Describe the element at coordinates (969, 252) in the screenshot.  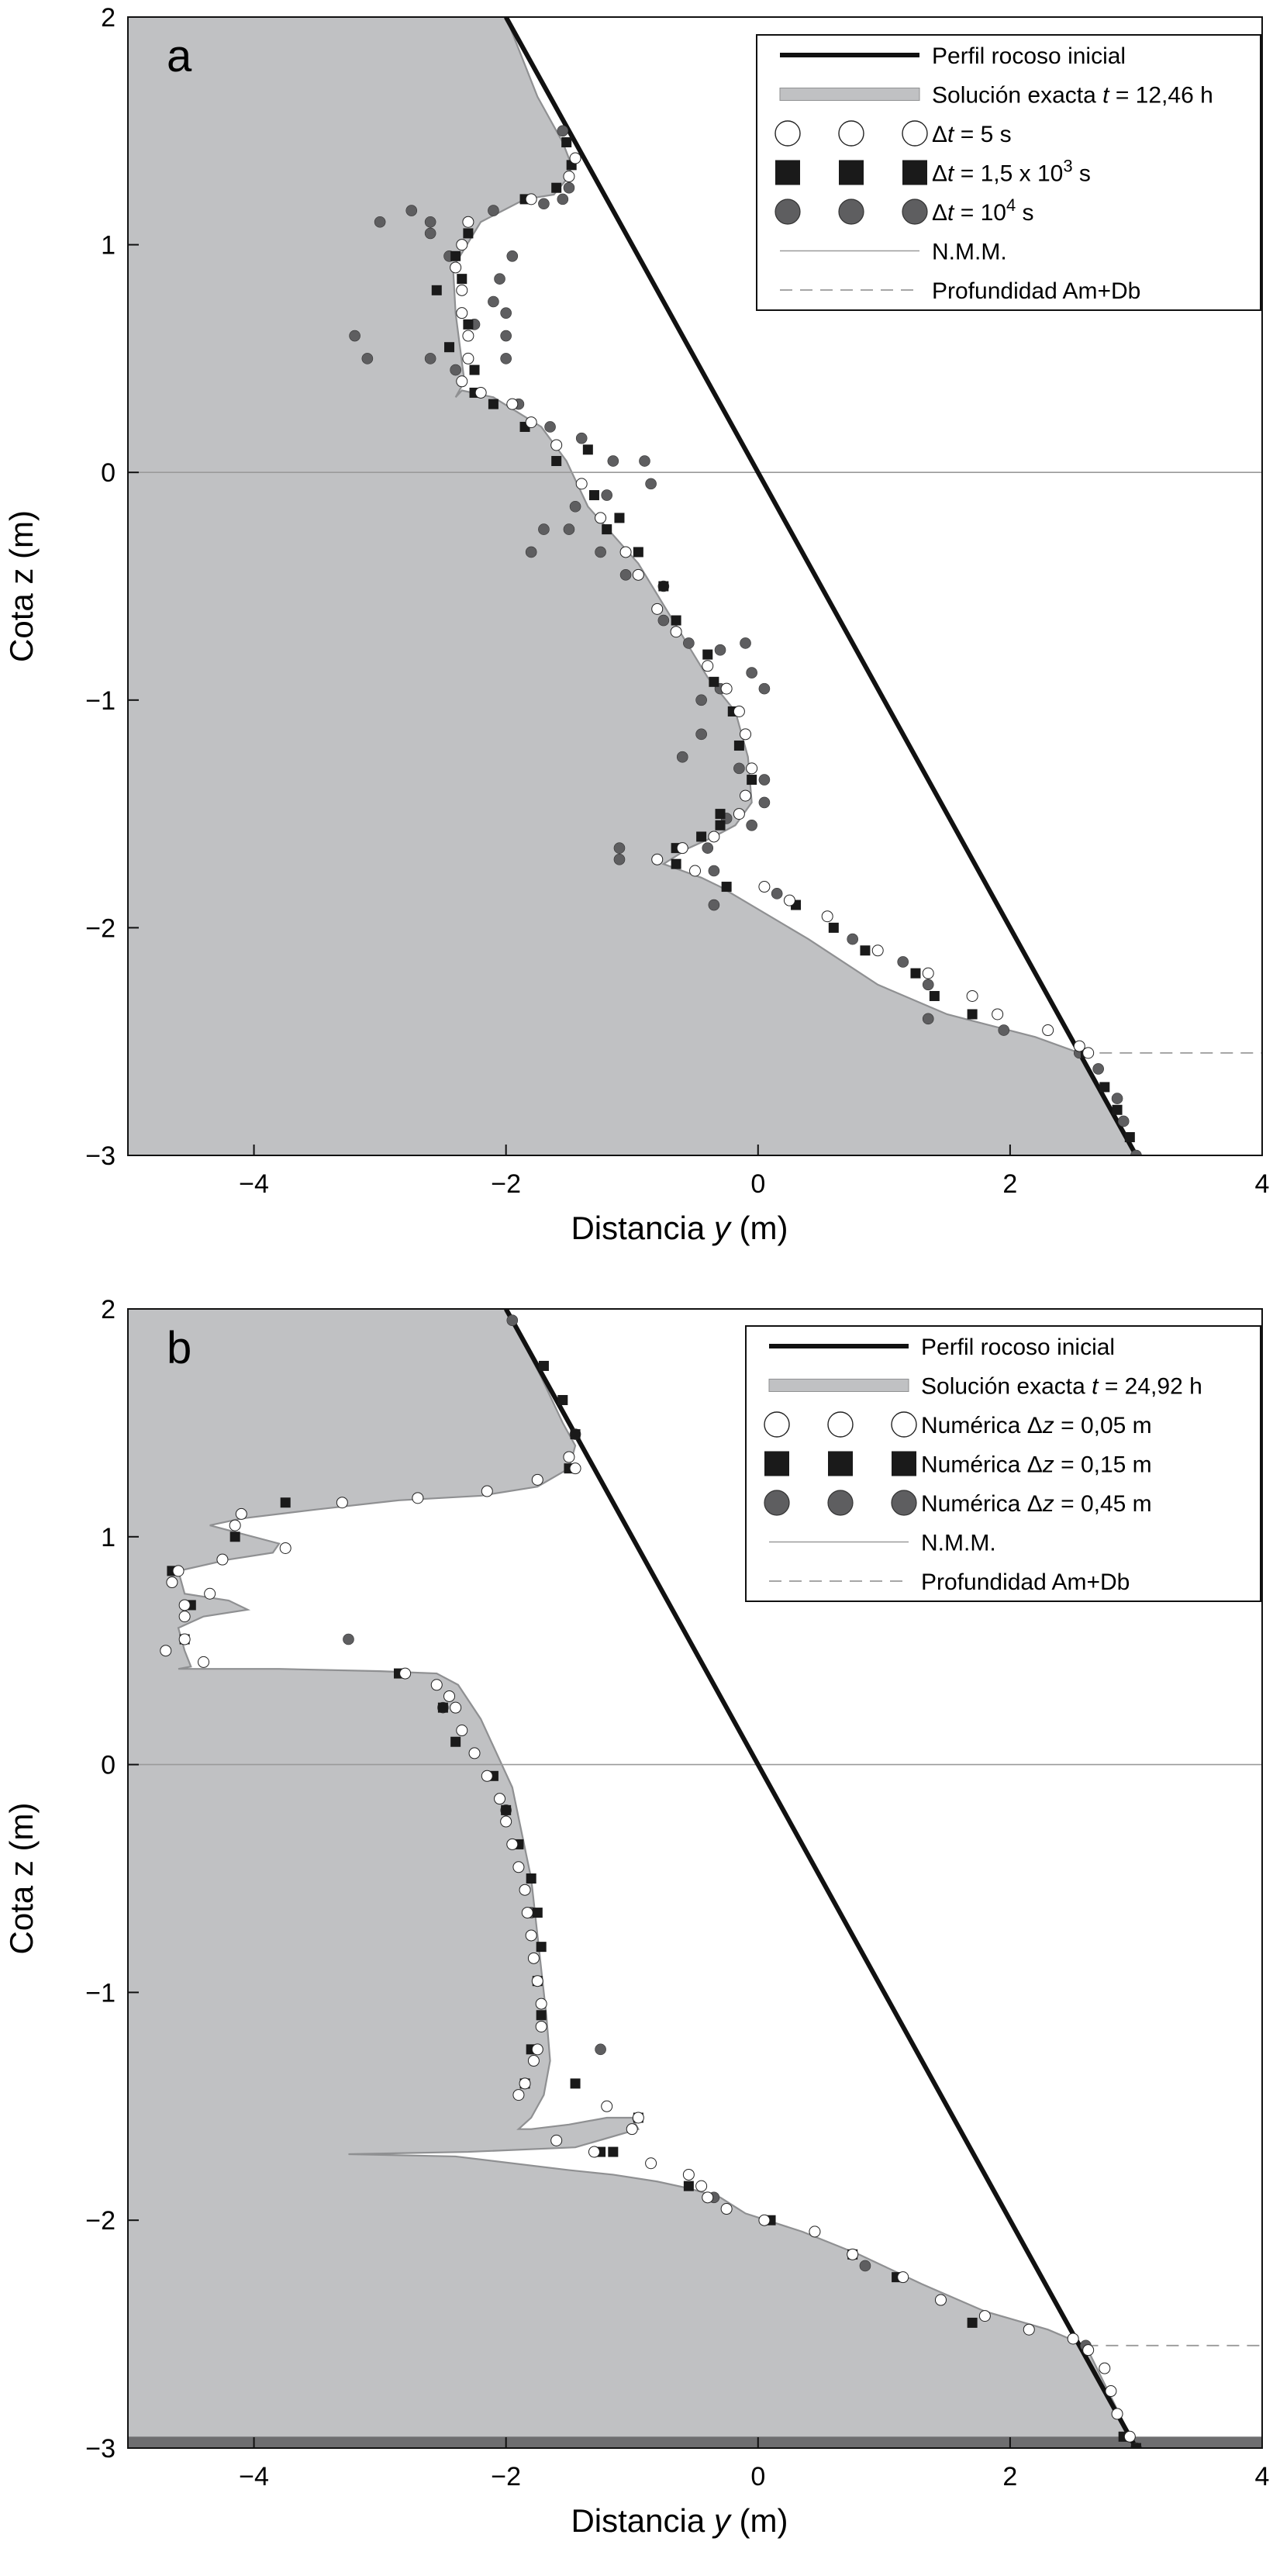
I see `legend-label-part: N.M.M.` at that location.